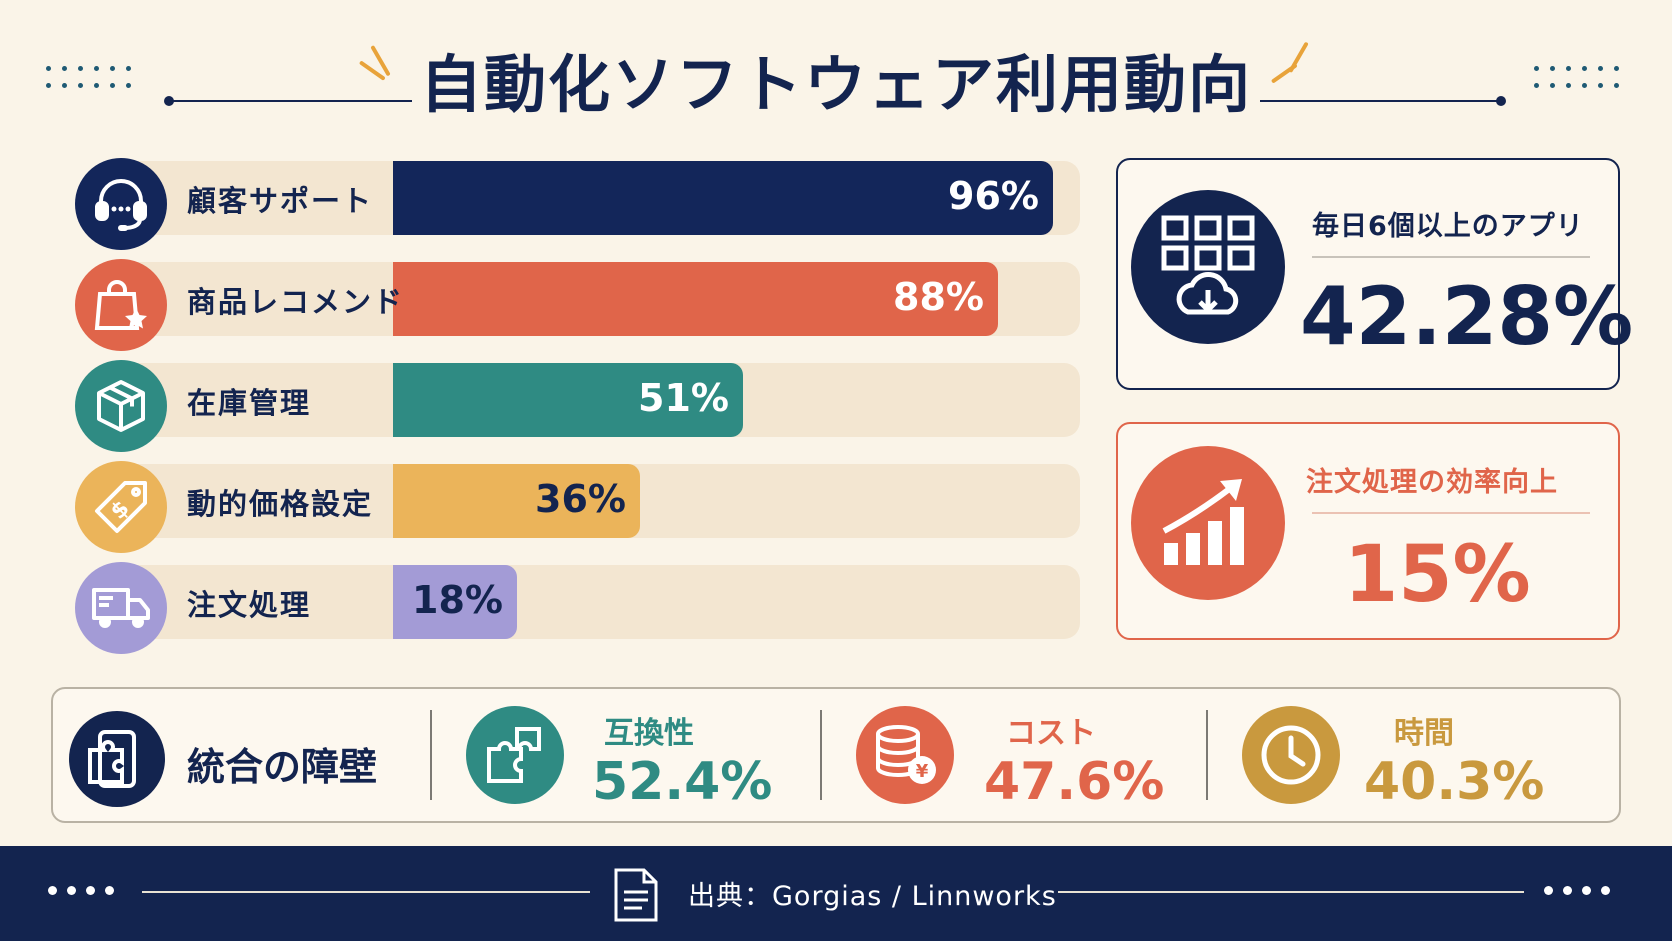  I want to click on app-grid-cloud-icon, so click(1208, 267).